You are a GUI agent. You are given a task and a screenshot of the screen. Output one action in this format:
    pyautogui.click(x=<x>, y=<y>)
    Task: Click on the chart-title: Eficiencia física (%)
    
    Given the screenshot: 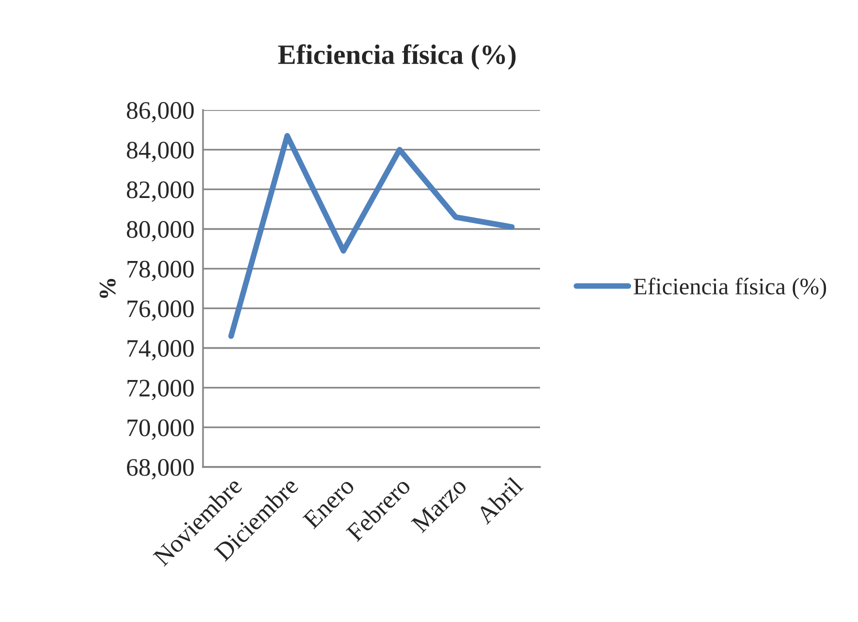 What is the action you would take?
    pyautogui.click(x=397, y=57)
    